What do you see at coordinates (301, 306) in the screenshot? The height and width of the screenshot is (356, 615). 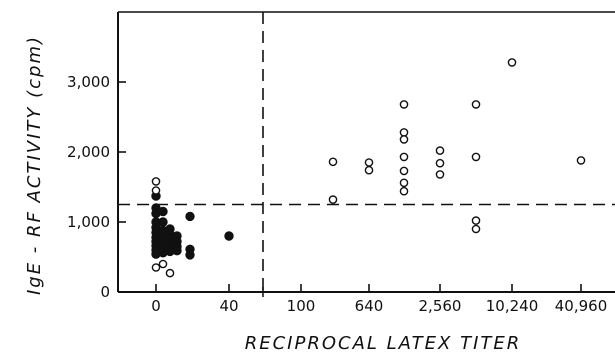 I see `x-tick-label: 100` at bounding box center [301, 306].